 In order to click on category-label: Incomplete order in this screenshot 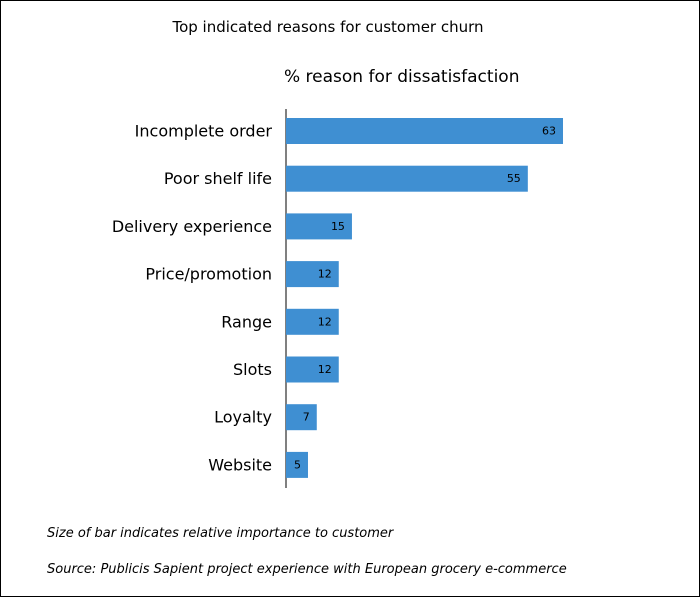, I will do `click(204, 131)`.